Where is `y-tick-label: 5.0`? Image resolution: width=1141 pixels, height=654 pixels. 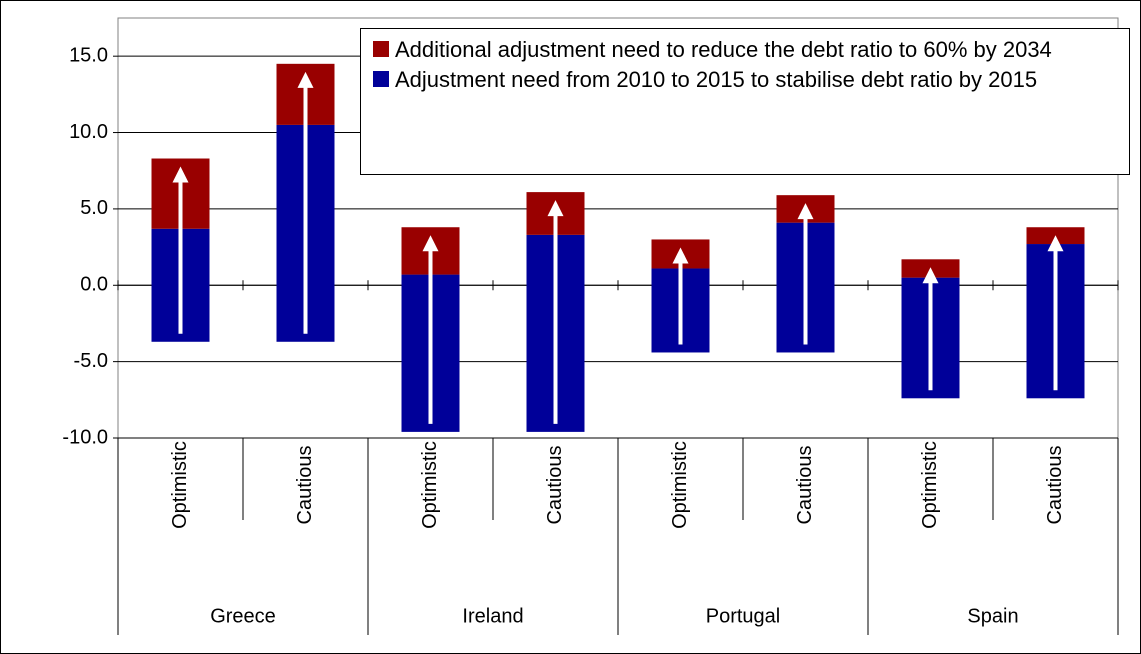
y-tick-label: 5.0 is located at coordinates (94, 208).